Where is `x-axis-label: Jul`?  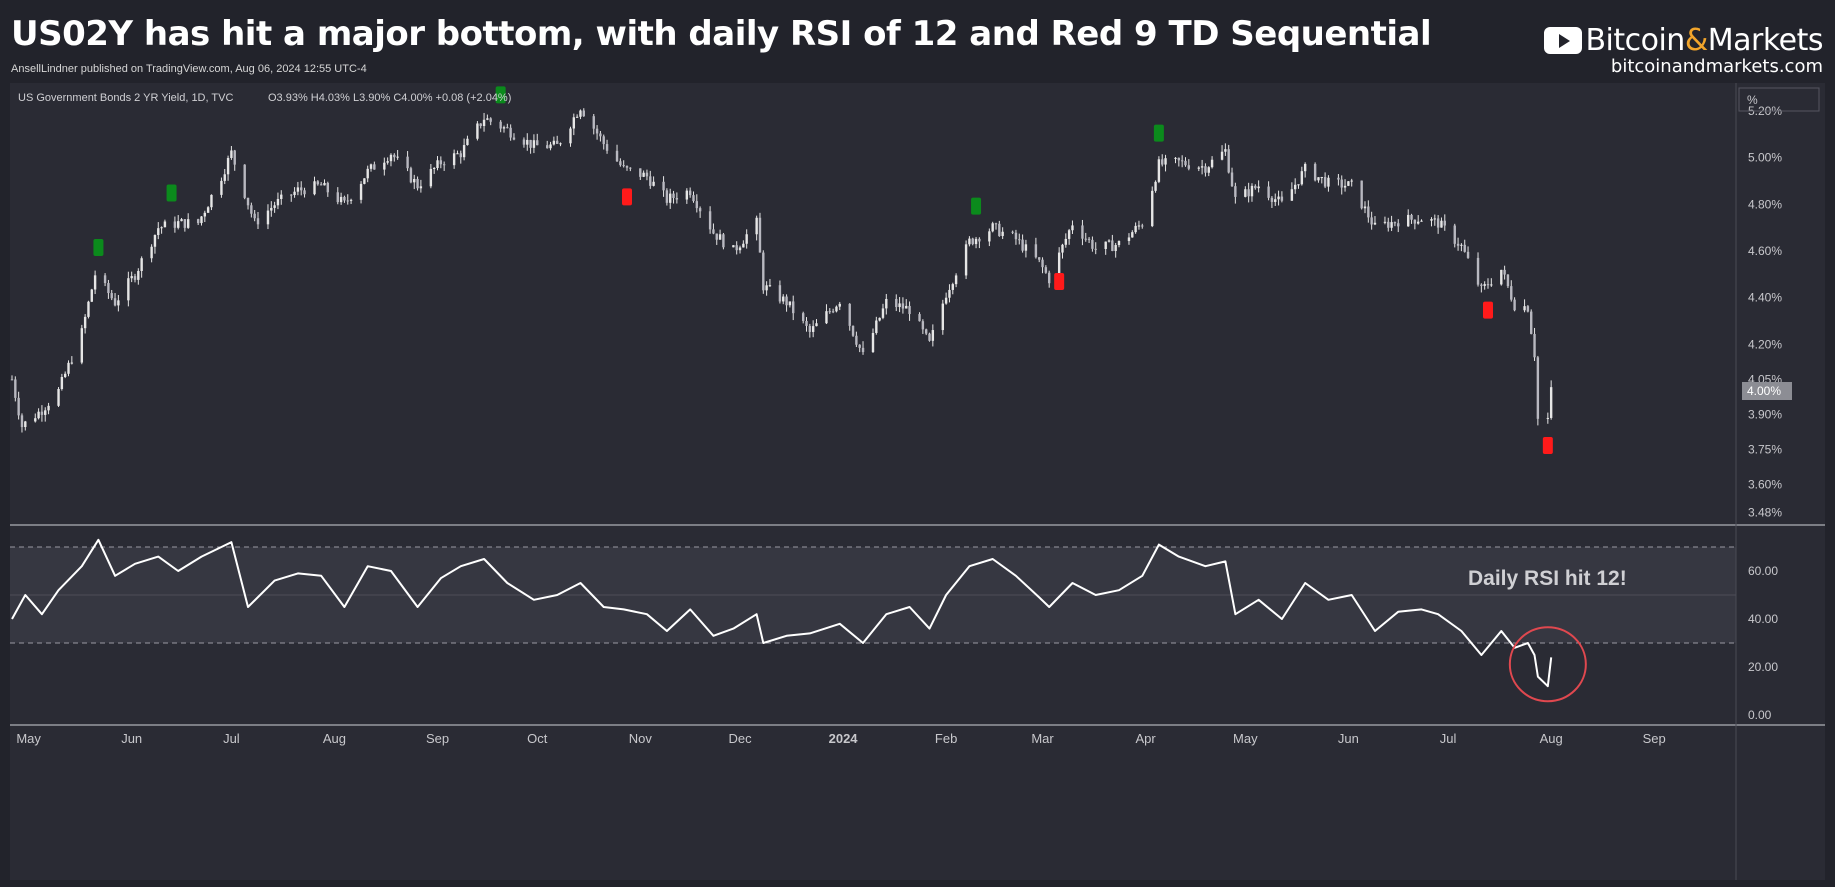 x-axis-label: Jul is located at coordinates (231, 738).